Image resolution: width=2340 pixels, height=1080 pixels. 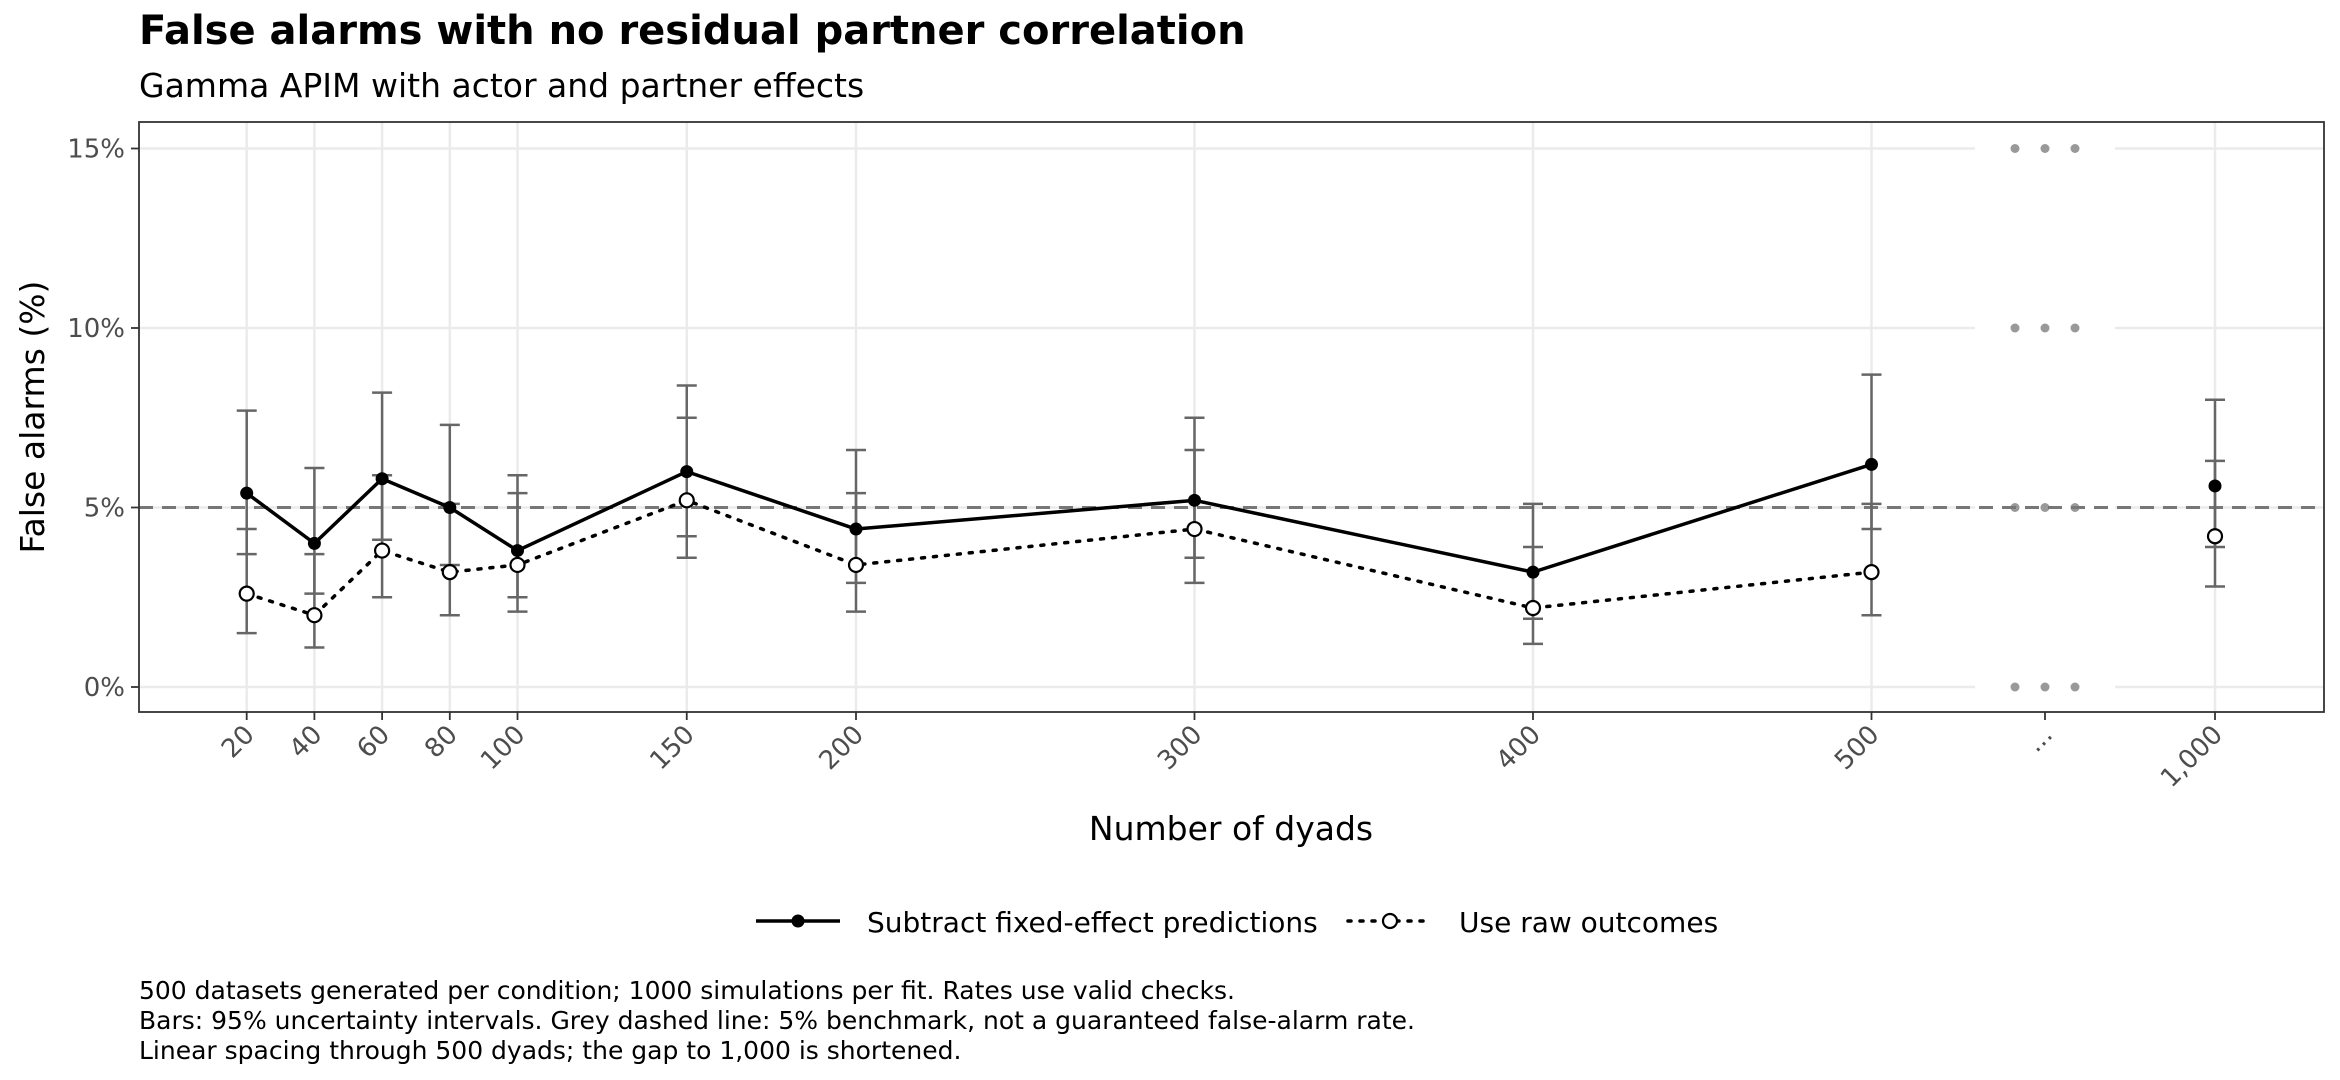 I want to click on y-tick-label: 15%, so click(x=96, y=150).